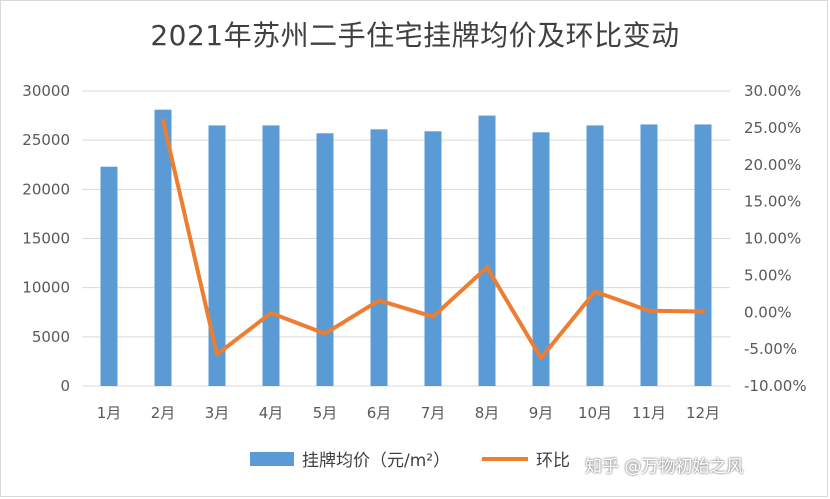 The width and height of the screenshot is (830, 499). What do you see at coordinates (46, 189) in the screenshot?
I see `y-left-tick-label: 20000` at bounding box center [46, 189].